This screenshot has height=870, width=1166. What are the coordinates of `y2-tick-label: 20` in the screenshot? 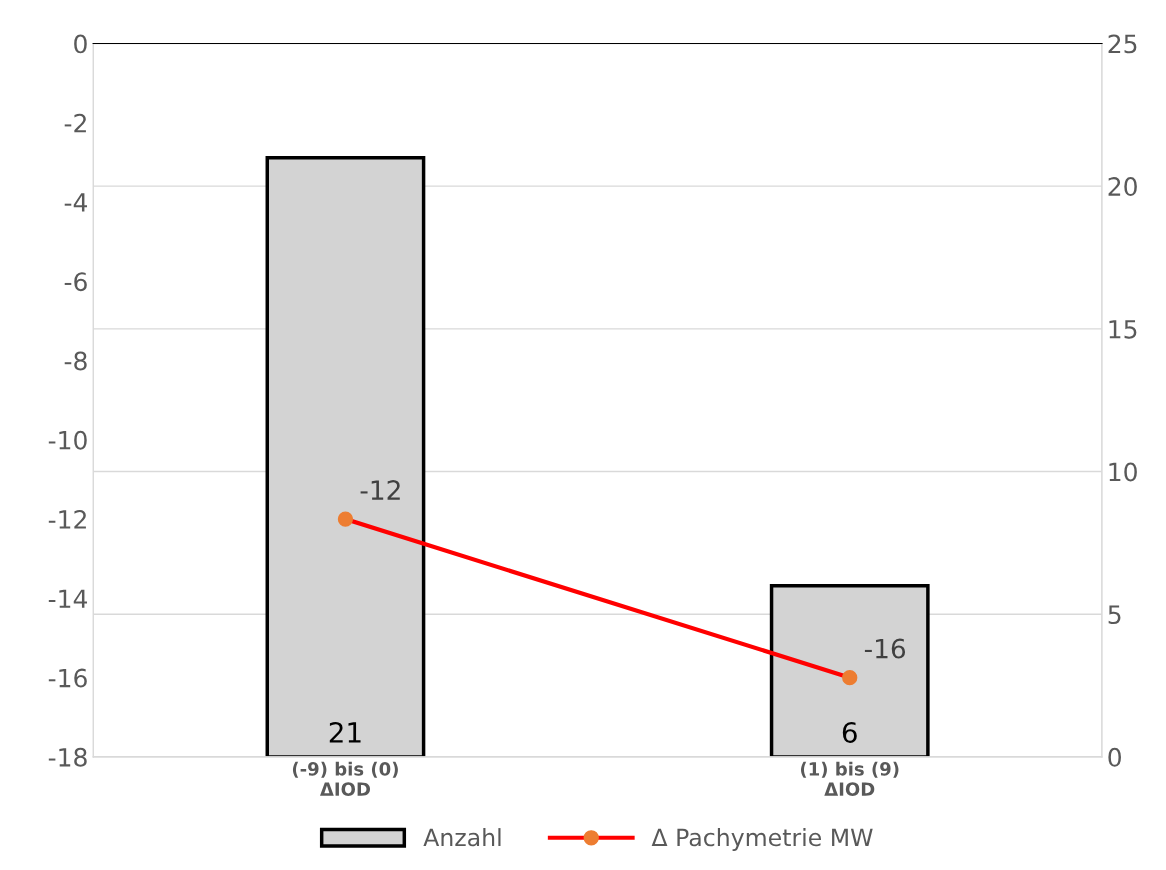 It's located at (1122, 187).